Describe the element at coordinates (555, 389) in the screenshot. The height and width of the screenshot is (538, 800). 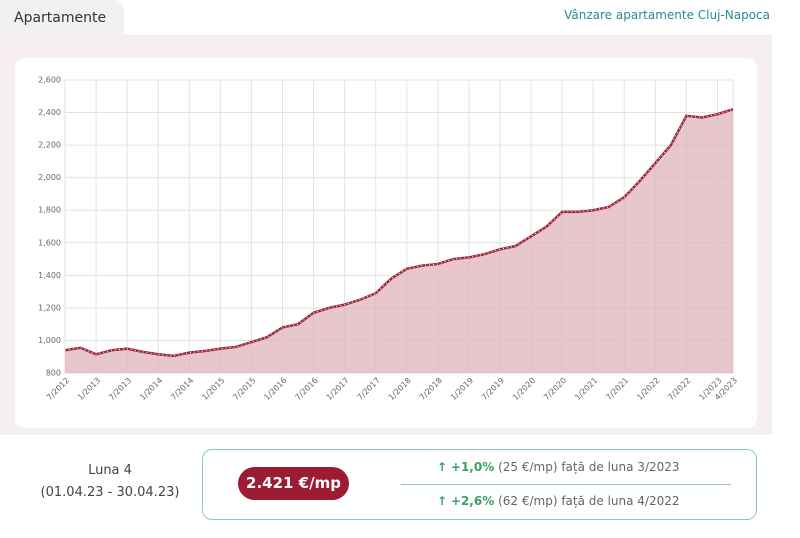
I see `x-tick-label: 7/2020` at that location.